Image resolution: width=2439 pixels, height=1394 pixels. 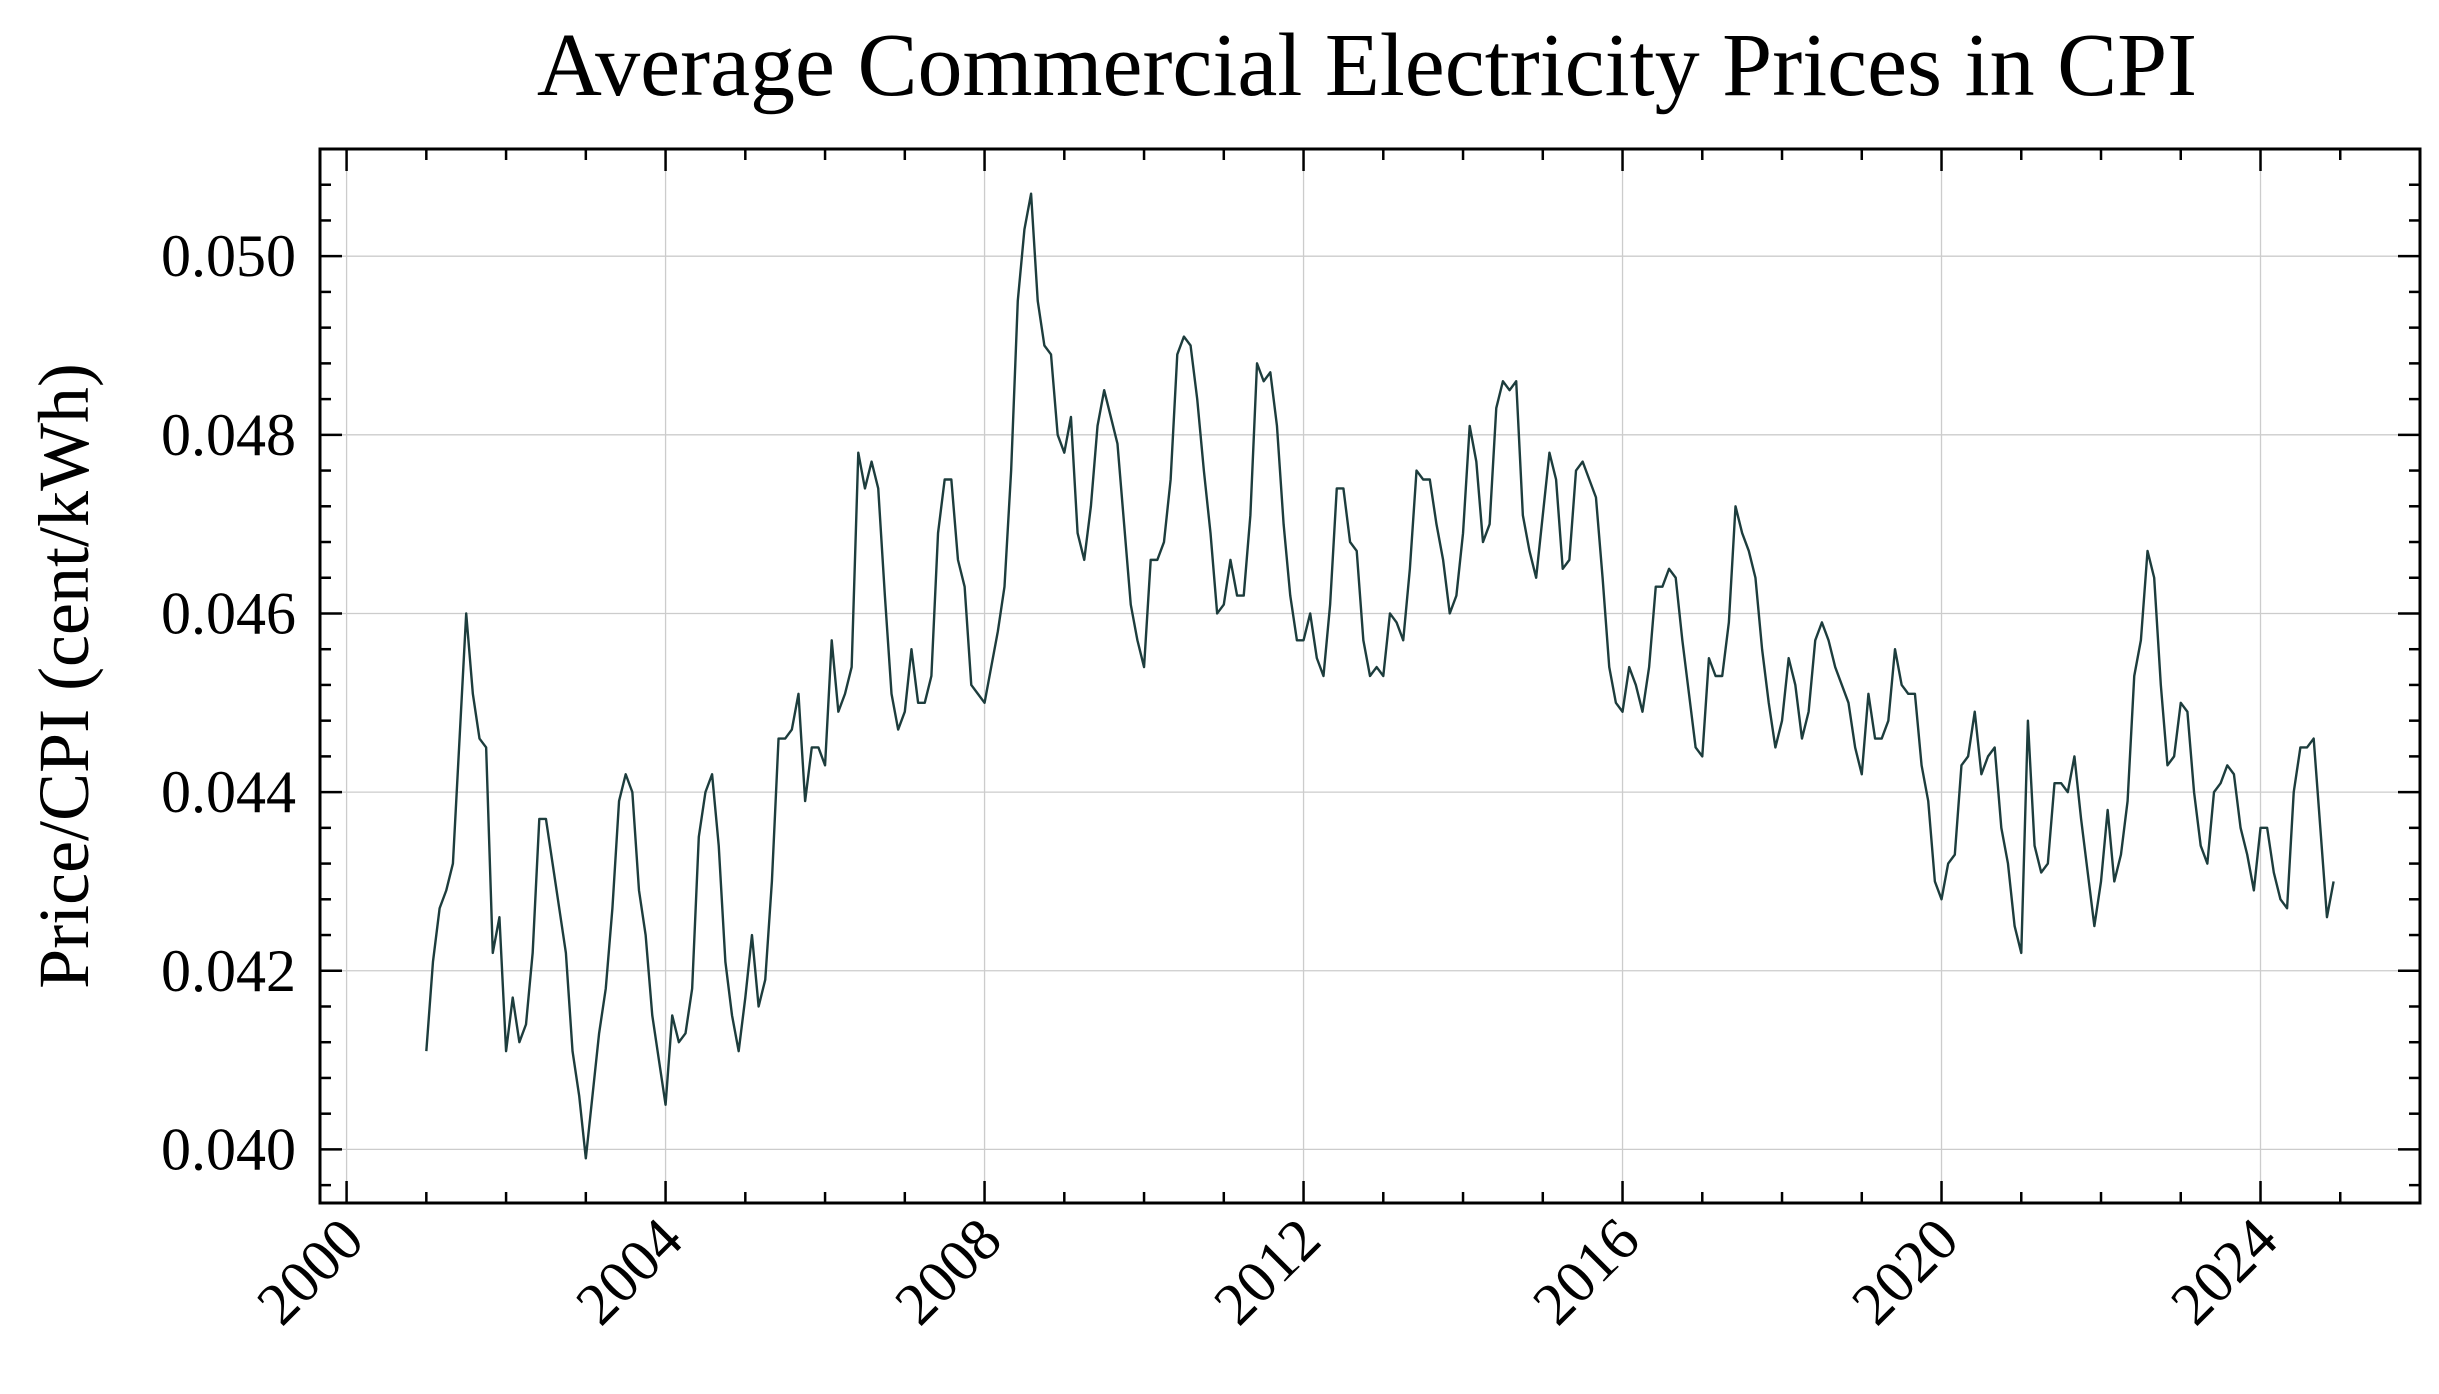 What do you see at coordinates (228, 971) in the screenshot?
I see `y-tick-label: 0.042` at bounding box center [228, 971].